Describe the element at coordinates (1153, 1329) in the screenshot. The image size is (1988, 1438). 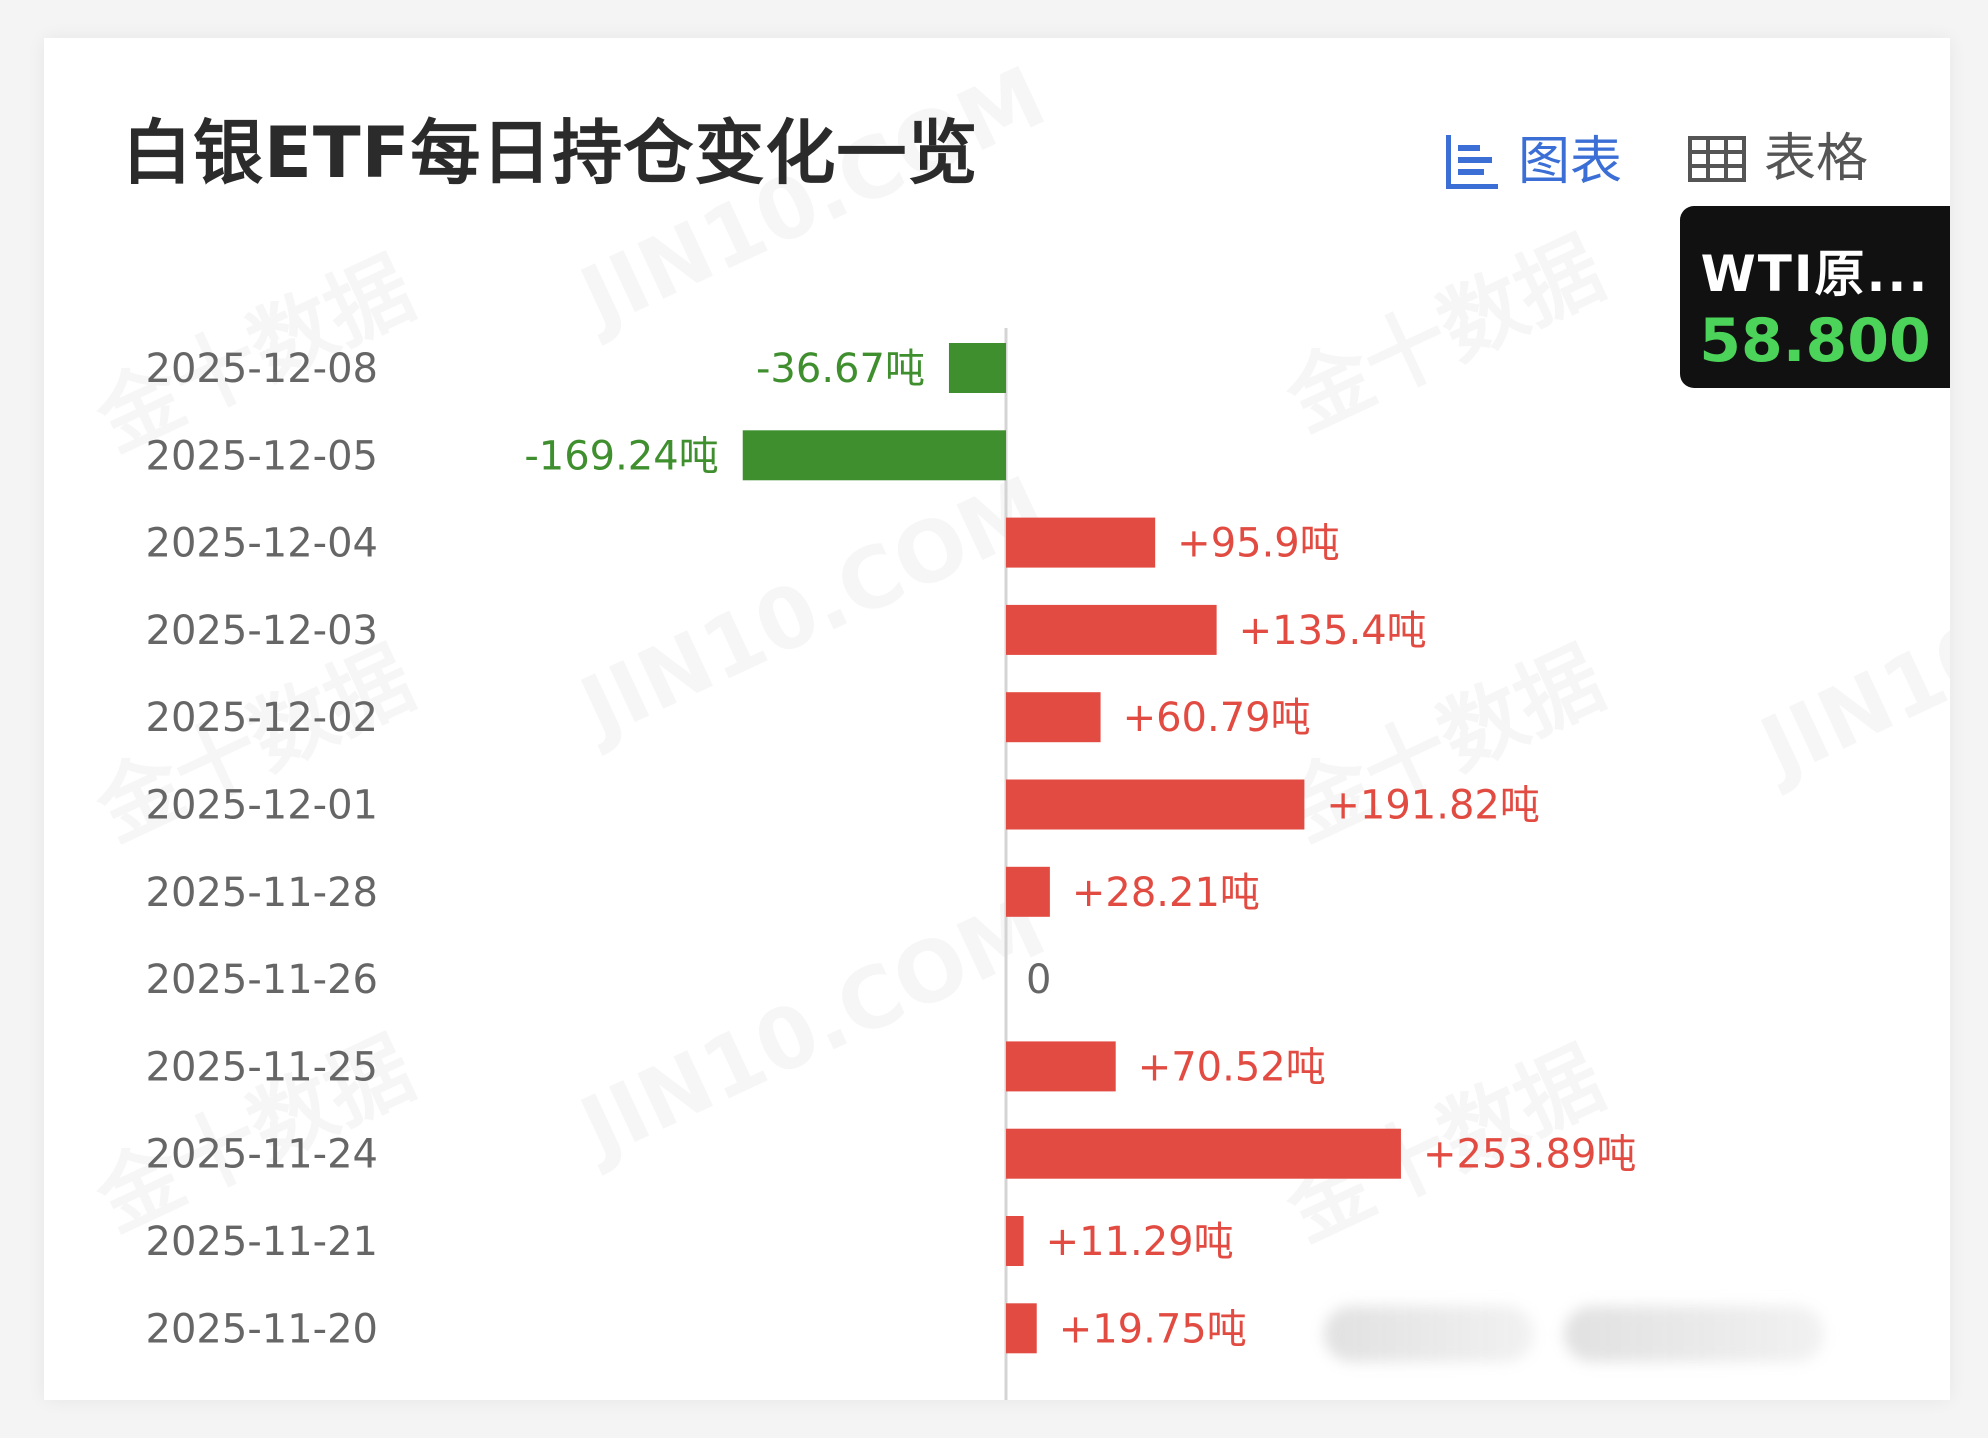
I see `data-label: +19.75吨` at that location.